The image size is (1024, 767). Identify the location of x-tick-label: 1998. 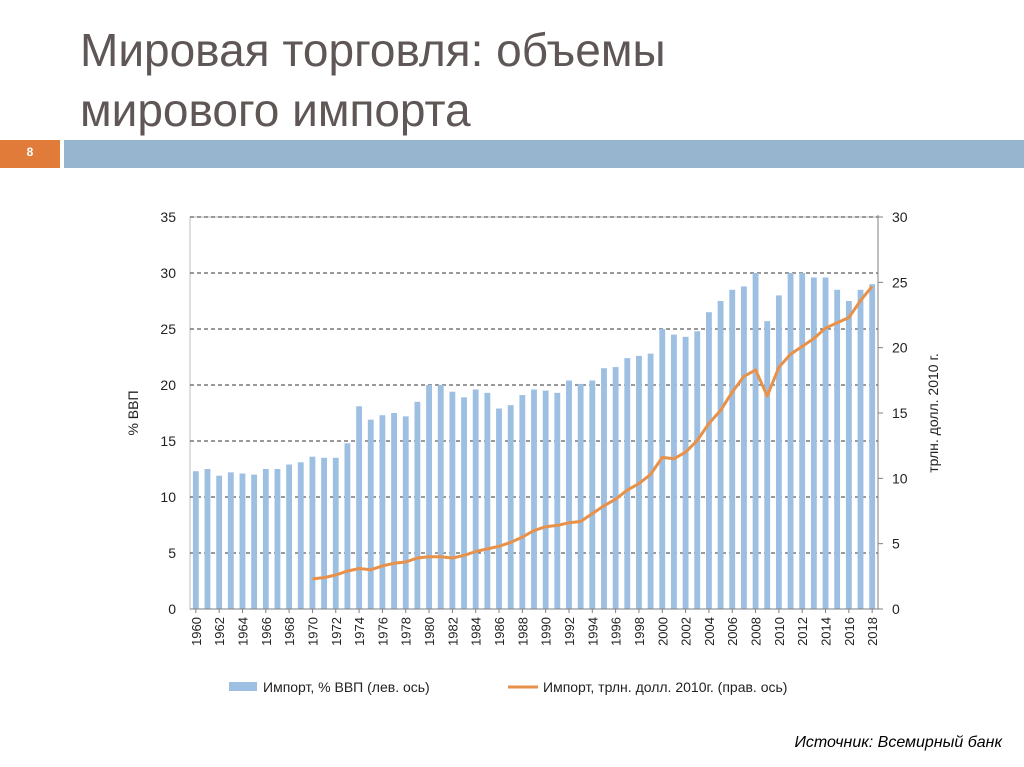
(639, 631).